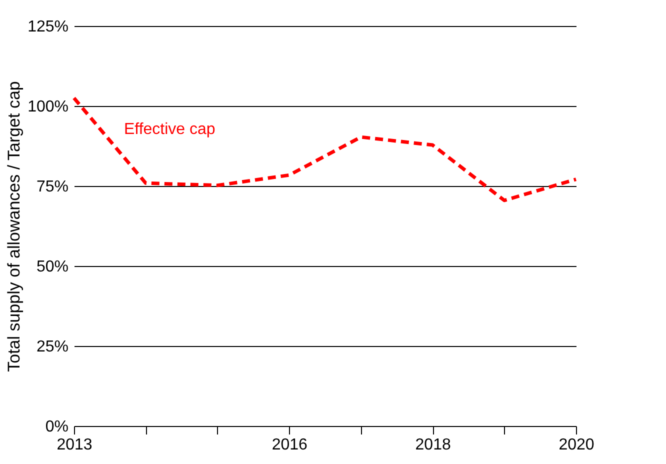 The height and width of the screenshot is (464, 666). What do you see at coordinates (52, 187) in the screenshot?
I see `y-tick-label: 75%` at bounding box center [52, 187].